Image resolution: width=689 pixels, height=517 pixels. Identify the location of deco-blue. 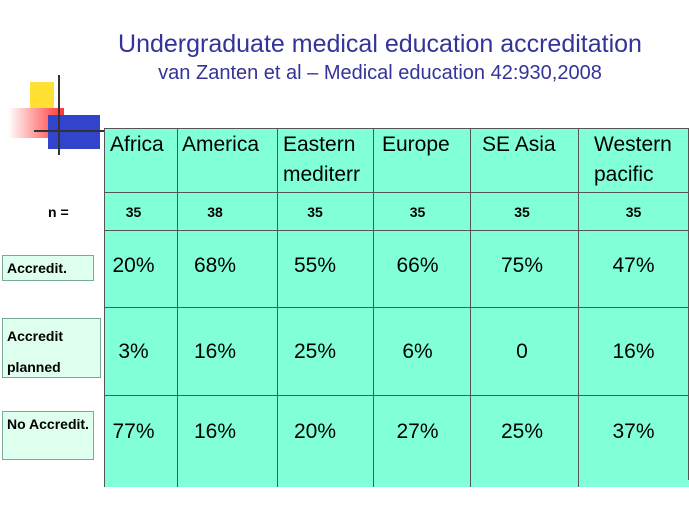
(74, 132).